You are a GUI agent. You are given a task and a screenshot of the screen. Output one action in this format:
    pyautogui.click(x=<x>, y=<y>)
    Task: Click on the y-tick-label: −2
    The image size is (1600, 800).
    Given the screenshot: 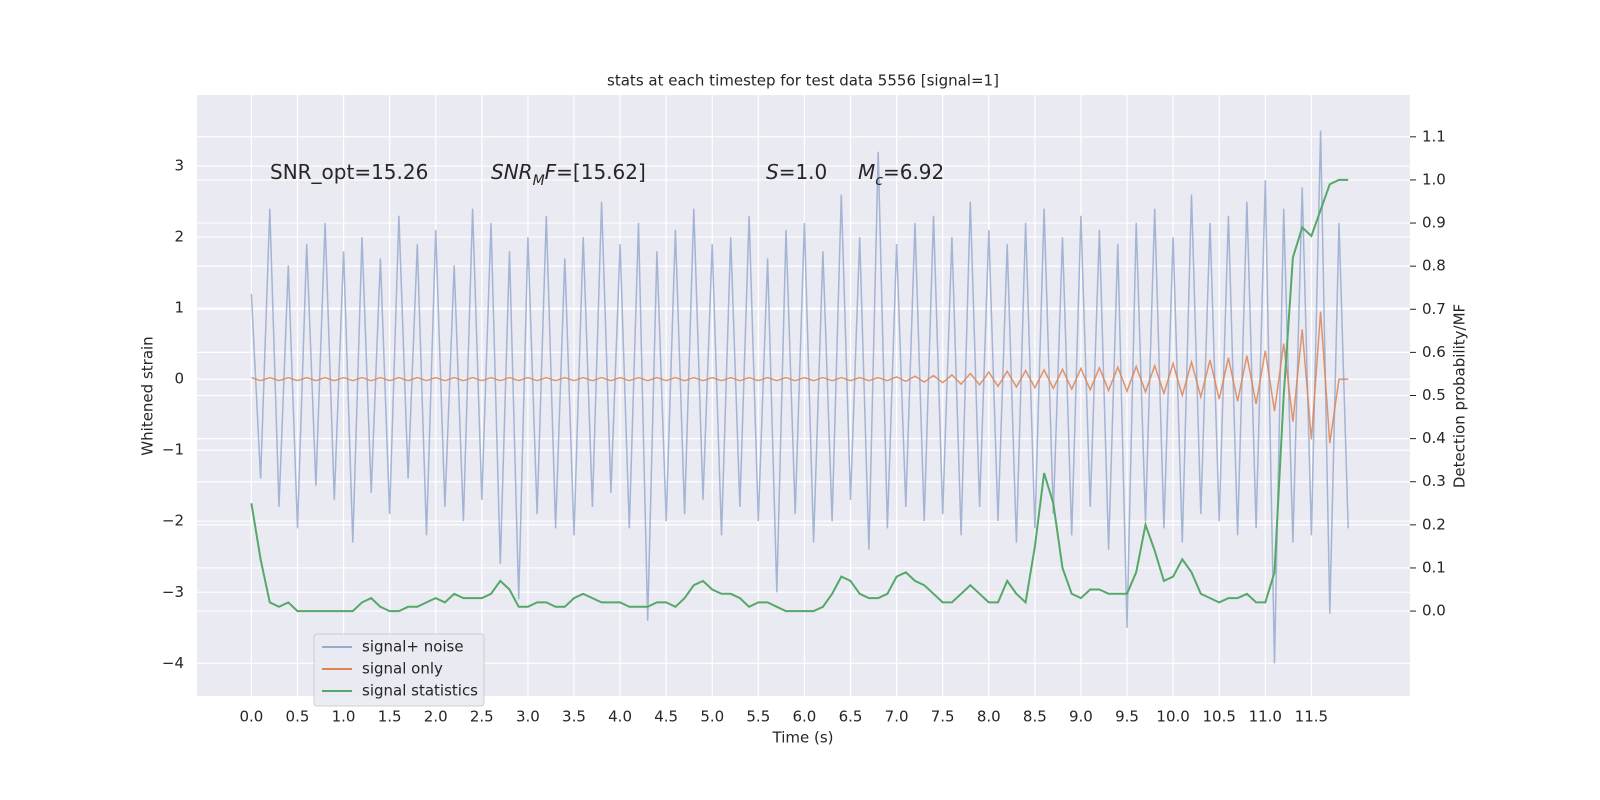 What is the action you would take?
    pyautogui.click(x=173, y=521)
    